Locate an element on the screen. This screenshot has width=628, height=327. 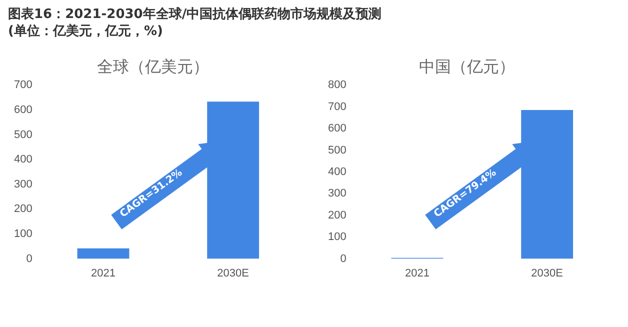
y-tick-label: 800 is located at coordinates (337, 85).